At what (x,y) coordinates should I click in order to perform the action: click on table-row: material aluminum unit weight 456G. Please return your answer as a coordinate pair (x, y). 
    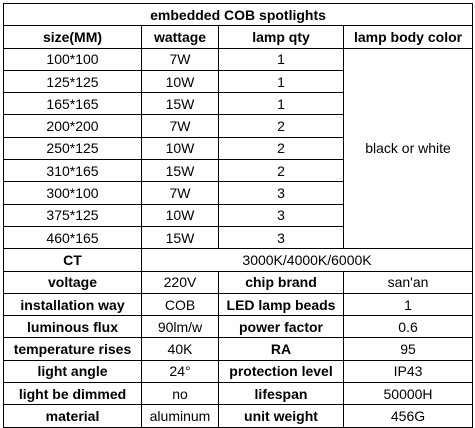
    Looking at the image, I should click on (238, 416).